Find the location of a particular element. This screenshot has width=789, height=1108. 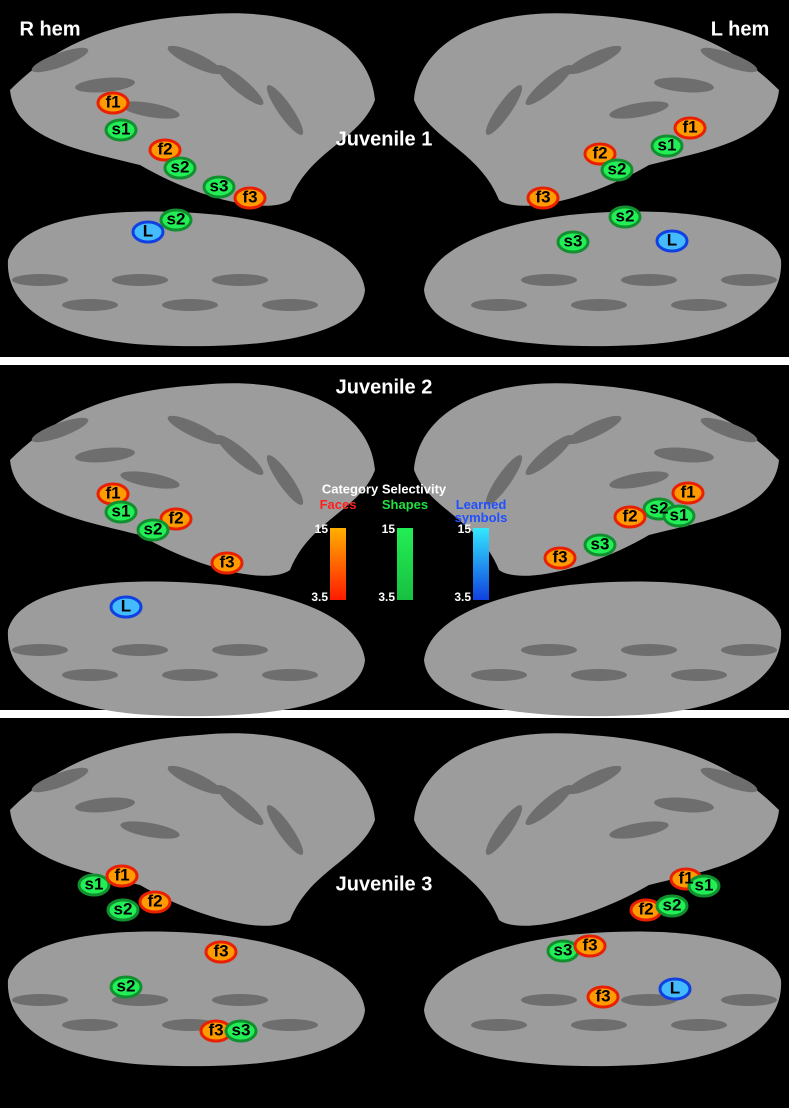

legend-name: Shapes is located at coordinates (405, 504).